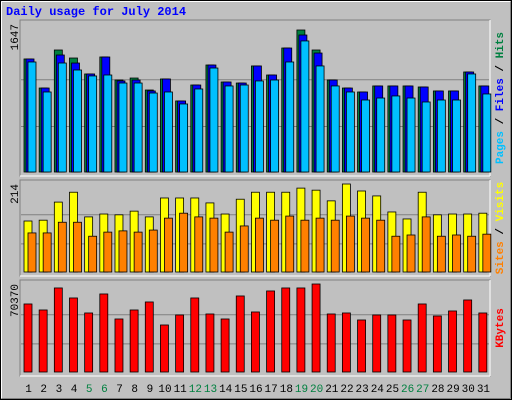  I want to click on x-tick-label: 20, so click(316, 390).